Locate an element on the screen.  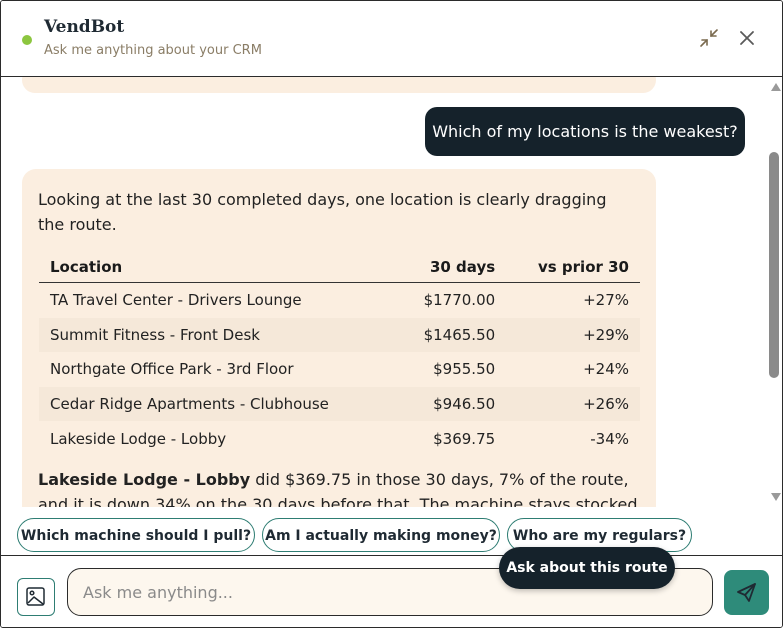
close-icon is located at coordinates (747, 38).